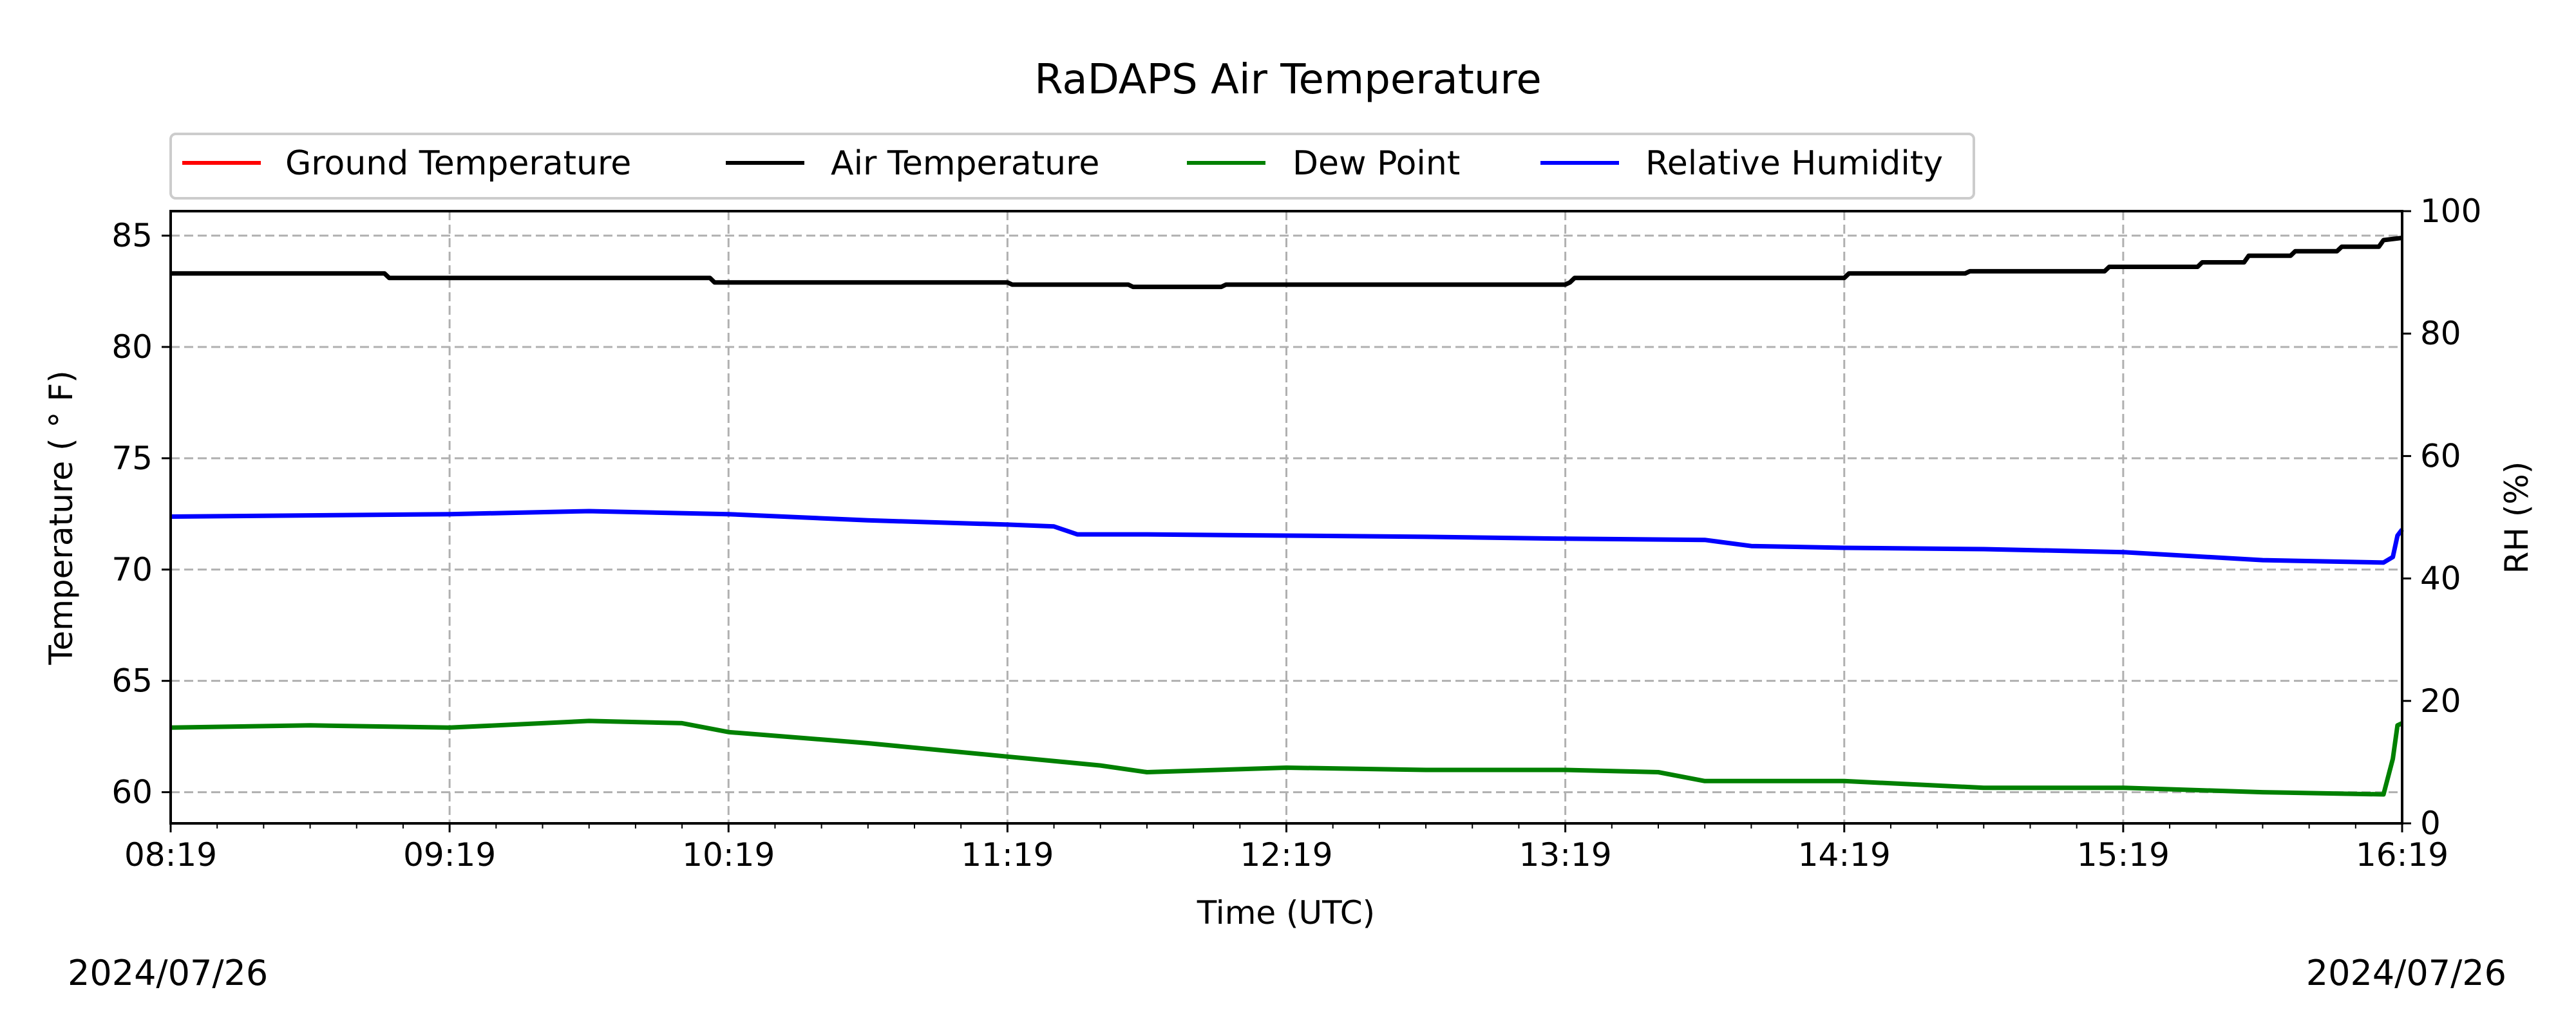 The image size is (2576, 1030). Describe the element at coordinates (2516, 518) in the screenshot. I see `y2-axis-label: RH (%)` at that location.